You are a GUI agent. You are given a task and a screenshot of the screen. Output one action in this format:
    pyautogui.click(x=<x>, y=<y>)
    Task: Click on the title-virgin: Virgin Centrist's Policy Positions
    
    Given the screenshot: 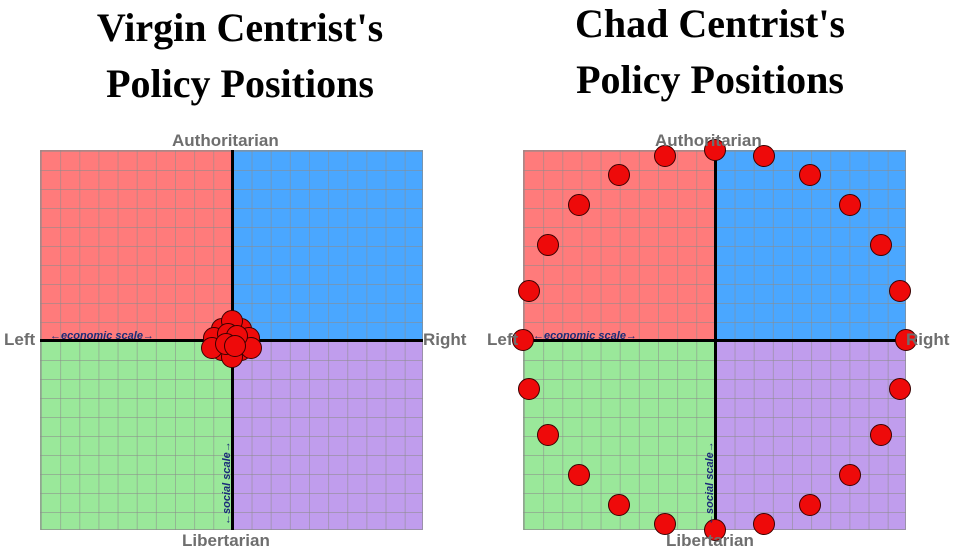 What is the action you would take?
    pyautogui.click(x=240, y=55)
    